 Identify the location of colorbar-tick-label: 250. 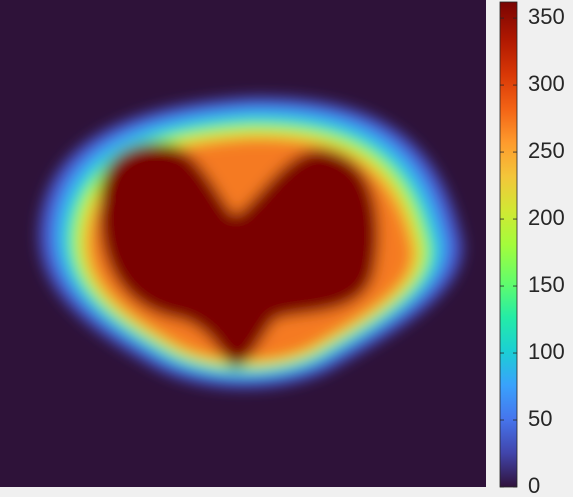
(546, 150).